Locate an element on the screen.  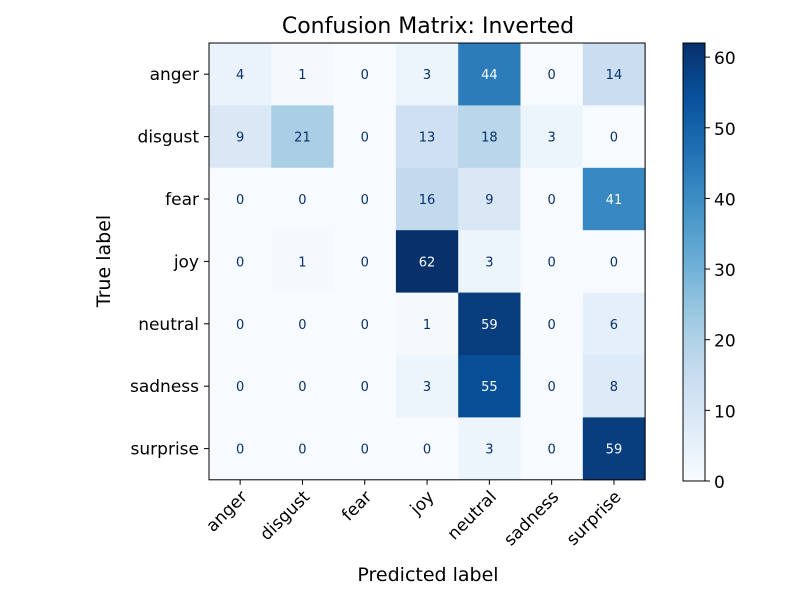
x-tick-label: neutral is located at coordinates (472, 515).